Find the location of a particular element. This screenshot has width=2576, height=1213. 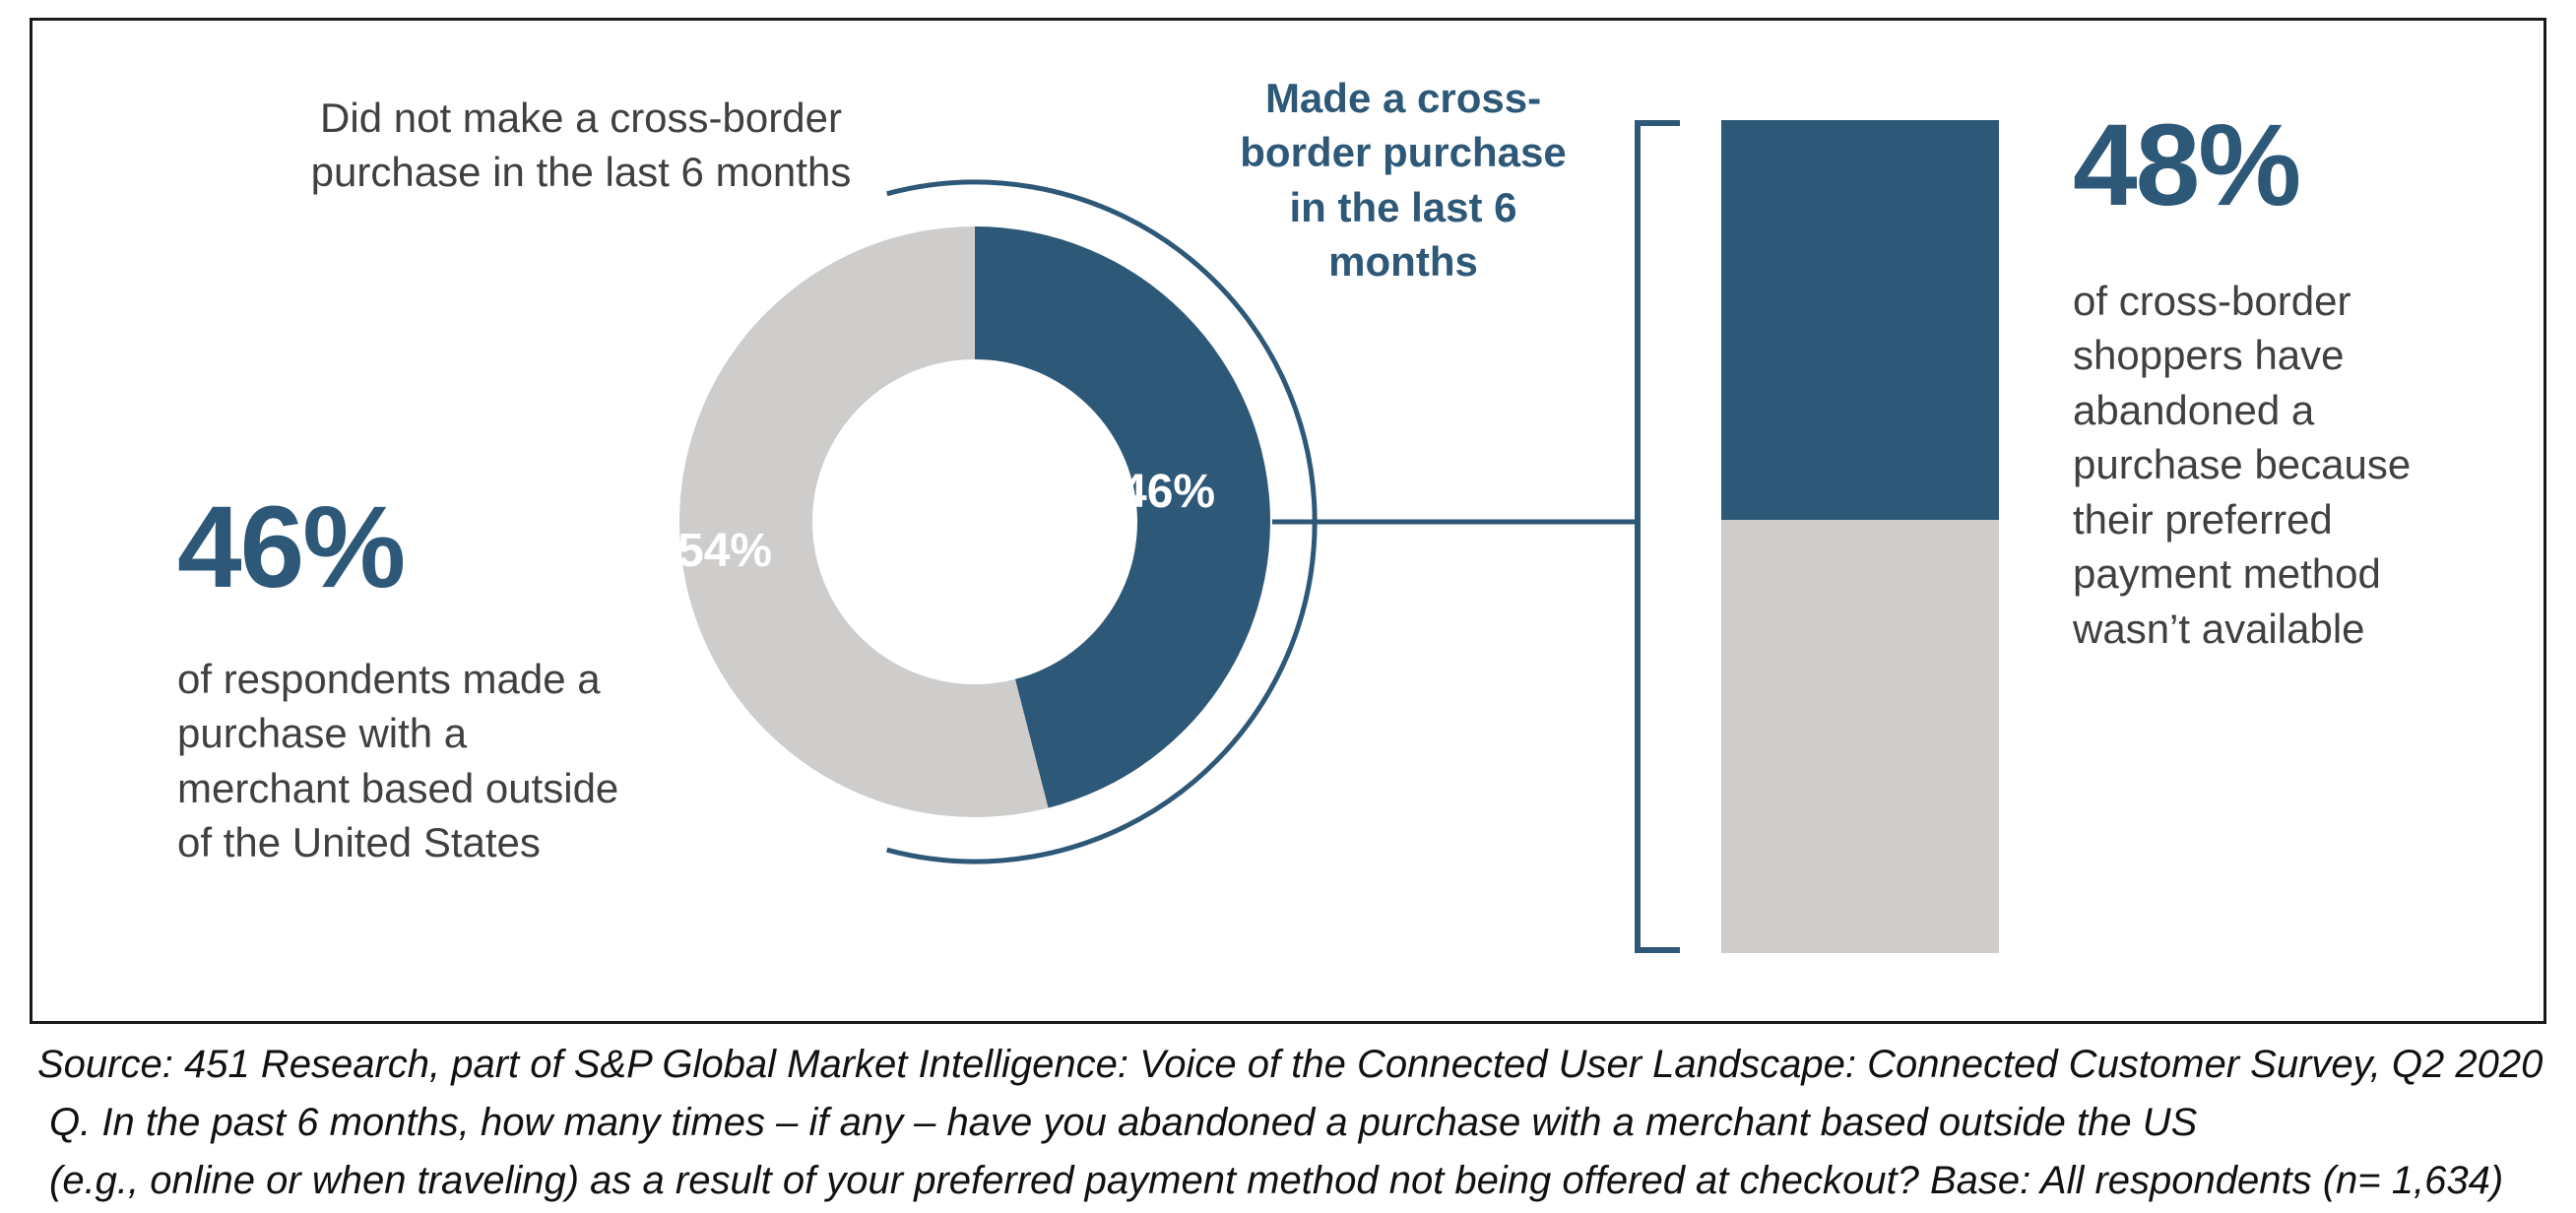

donut-label-46: 46% is located at coordinates (1168, 492).